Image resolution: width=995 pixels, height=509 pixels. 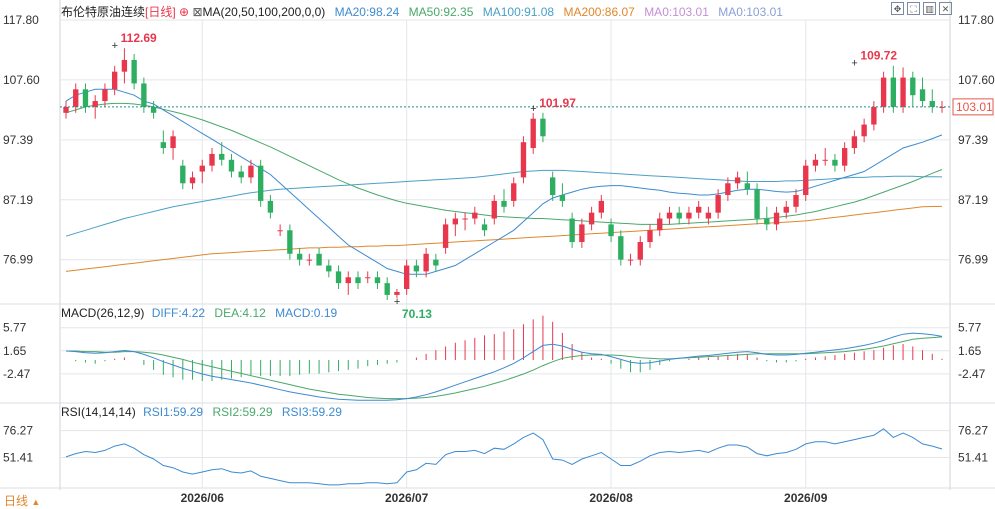 What do you see at coordinates (18, 431) in the screenshot?
I see `rsi-tick-left: 76.27` at bounding box center [18, 431].